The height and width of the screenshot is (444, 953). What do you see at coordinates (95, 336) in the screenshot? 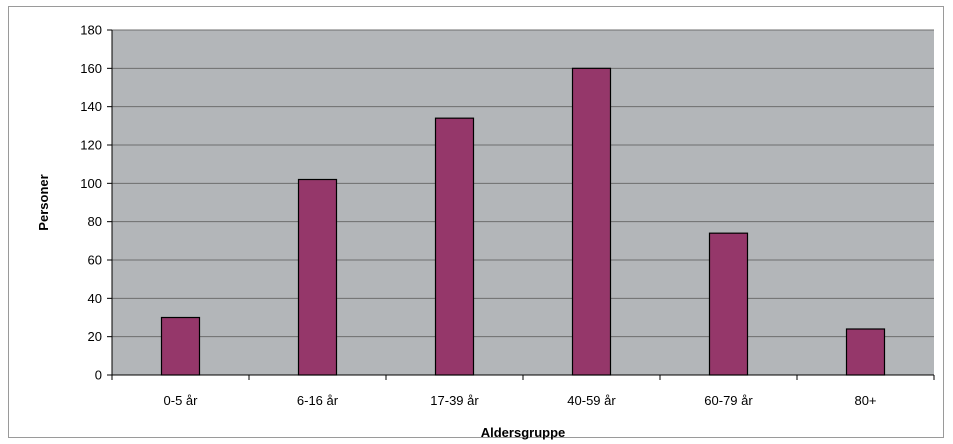
I see `y-tick-label: 20` at bounding box center [95, 336].